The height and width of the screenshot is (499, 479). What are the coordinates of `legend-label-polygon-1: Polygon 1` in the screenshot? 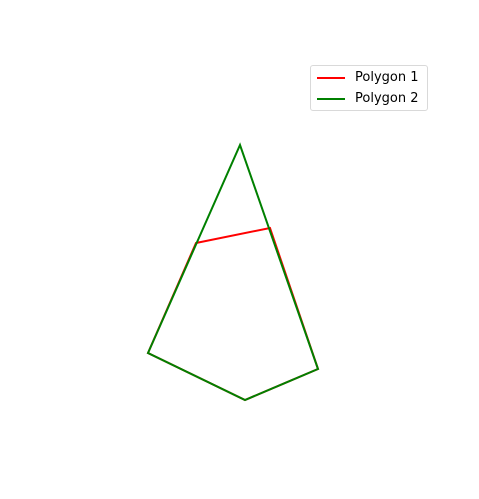 It's located at (387, 77).